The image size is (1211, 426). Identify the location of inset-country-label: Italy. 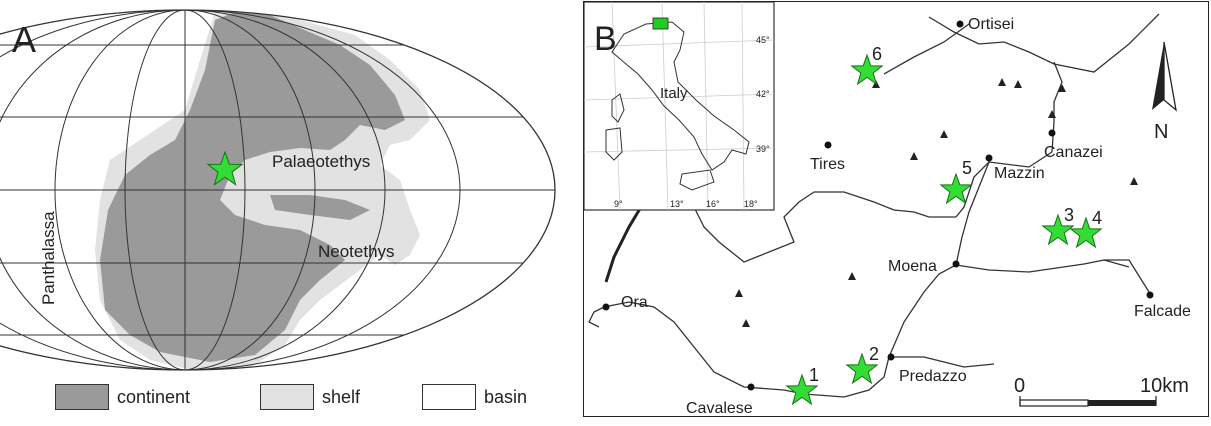
(674, 93).